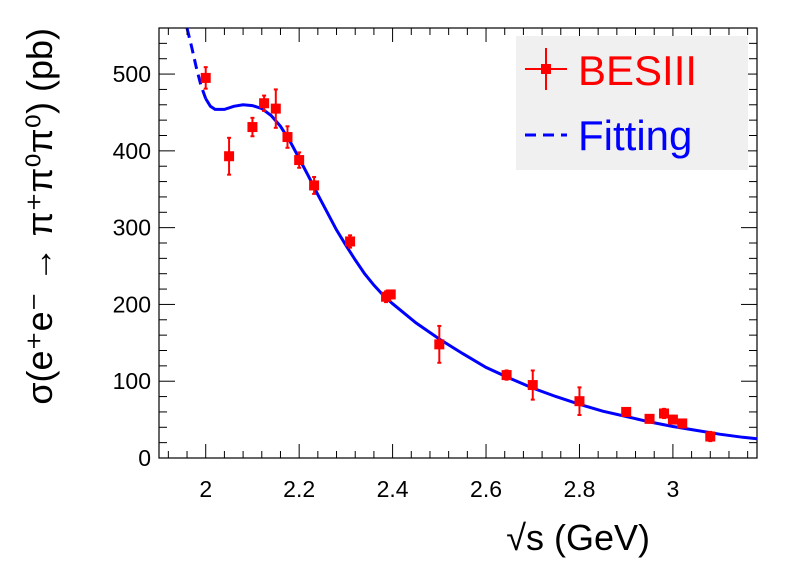  Describe the element at coordinates (635, 135) in the screenshot. I see `legend-fitting-label: Fitting` at that location.